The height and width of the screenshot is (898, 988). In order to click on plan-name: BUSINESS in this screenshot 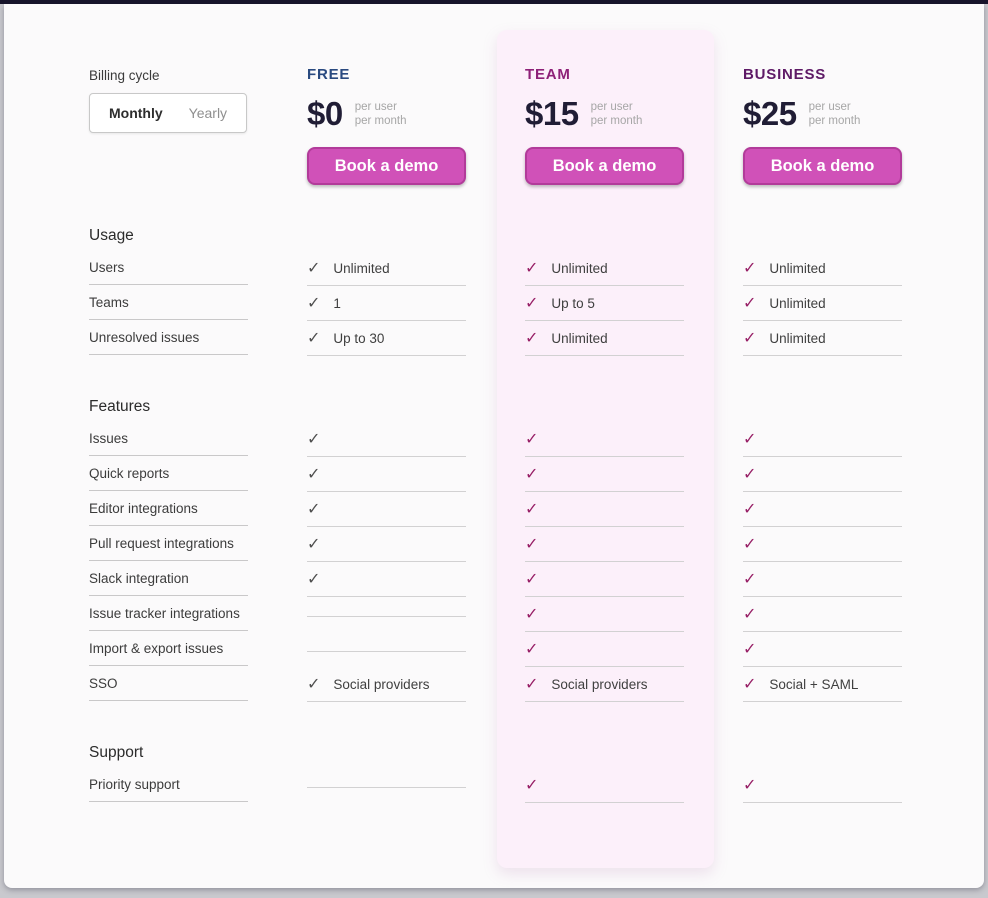, I will do `click(785, 74)`.